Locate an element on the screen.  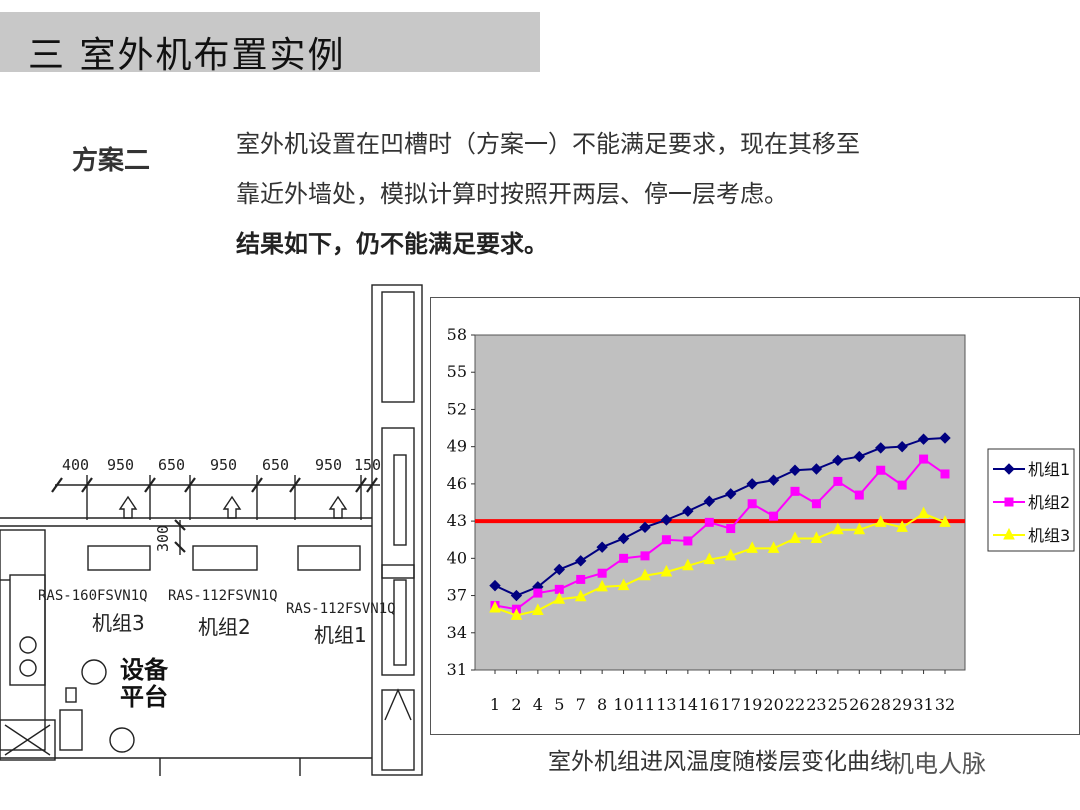
y-tick-label: 31 is located at coordinates (457, 669).